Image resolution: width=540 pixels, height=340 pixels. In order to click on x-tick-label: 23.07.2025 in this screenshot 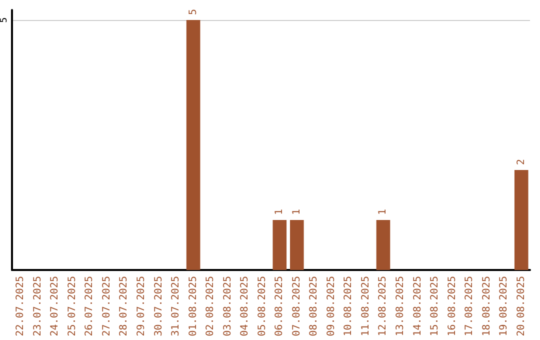, I will do `click(38, 306)`.